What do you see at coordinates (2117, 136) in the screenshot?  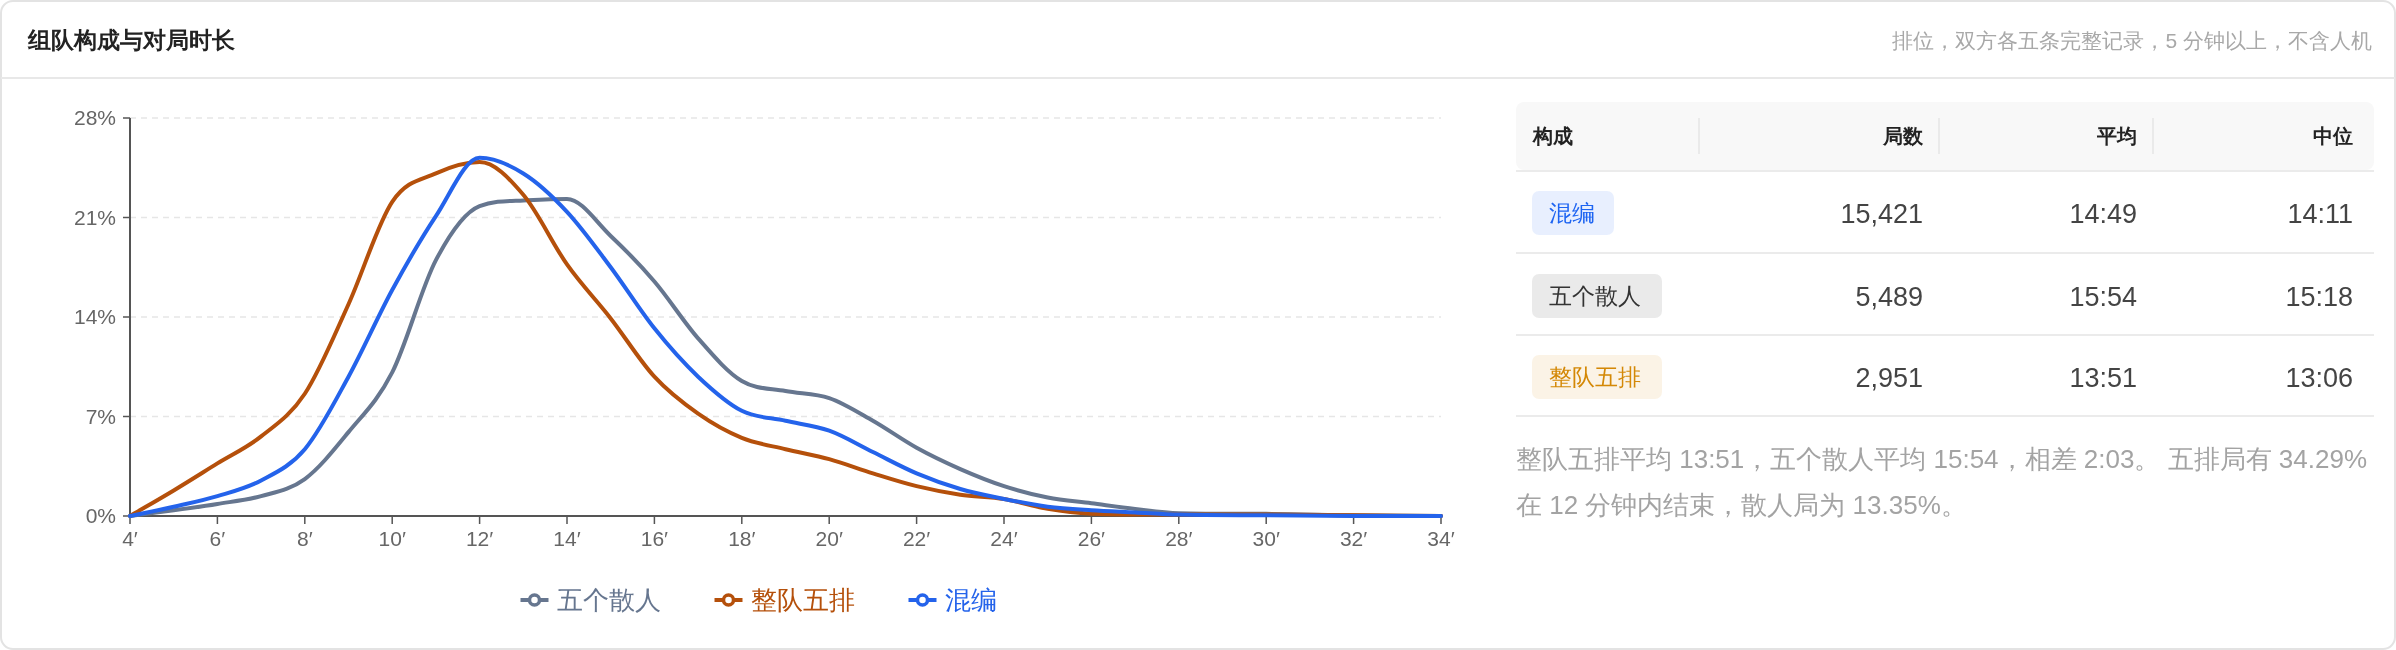 I see `category-label: 平均` at bounding box center [2117, 136].